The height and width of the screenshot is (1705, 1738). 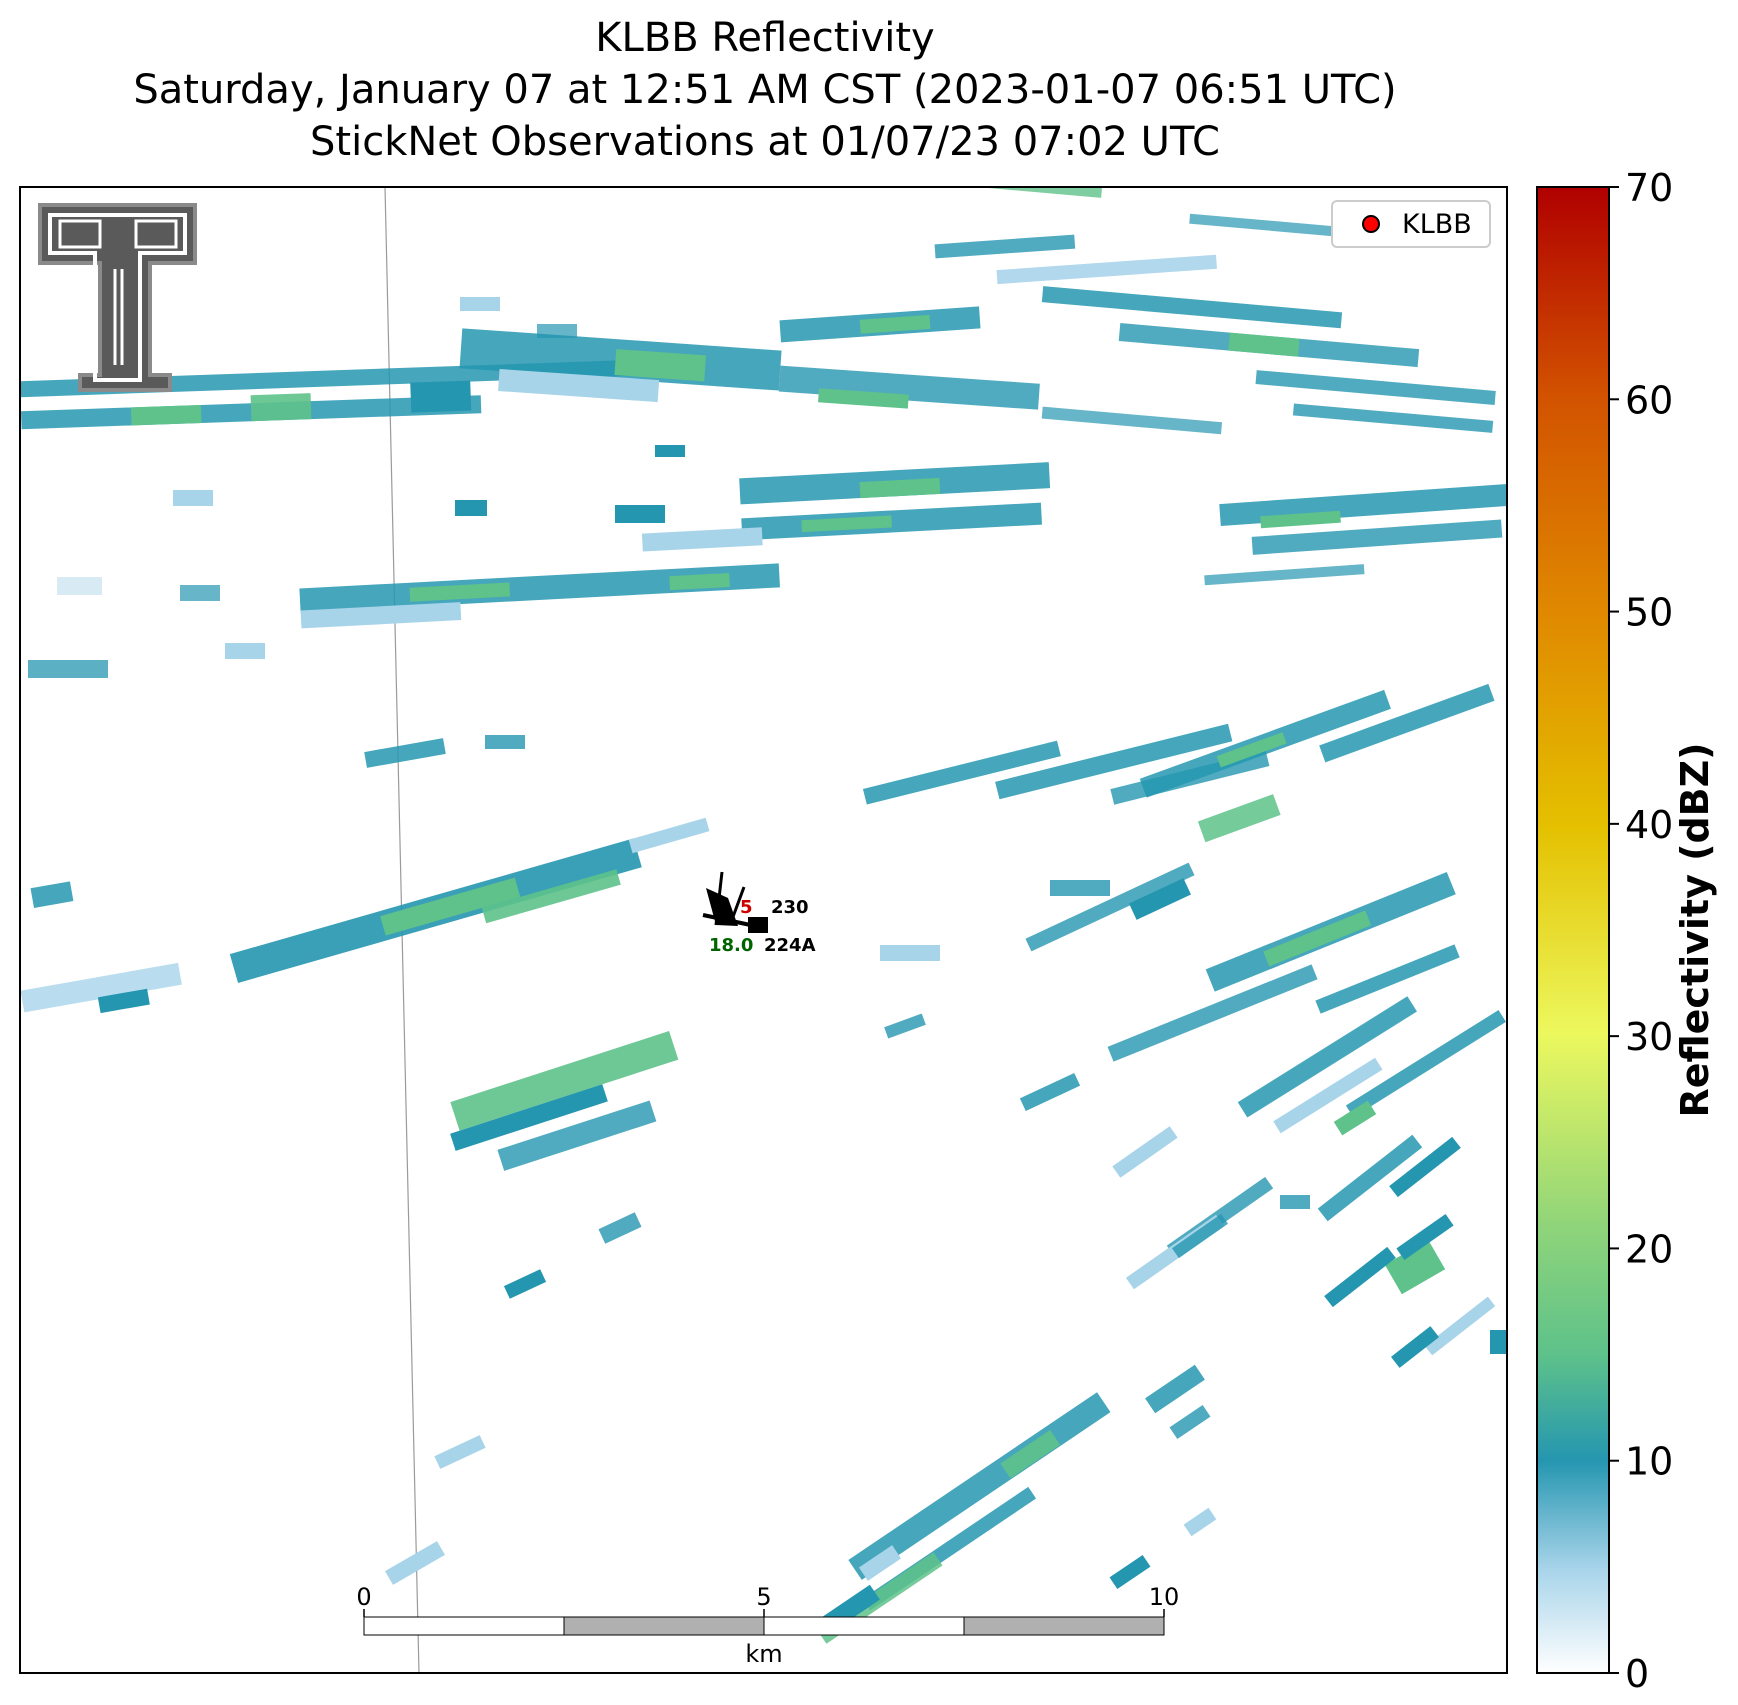 I want to click on colorbar-tick-label: 70, so click(x=1649, y=188).